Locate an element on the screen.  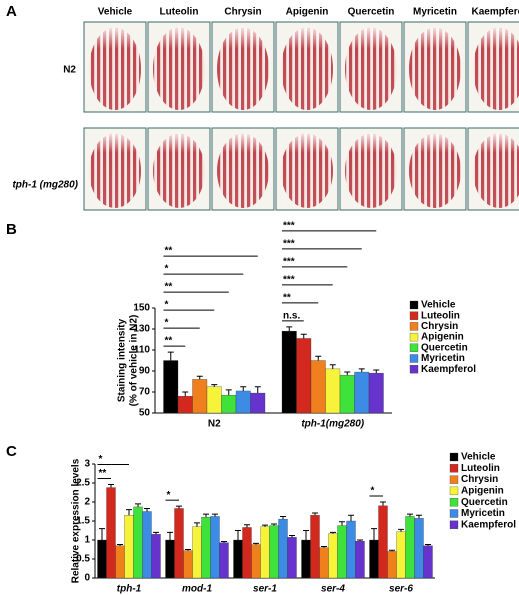
column-label: Quercetin is located at coordinates (371, 12).